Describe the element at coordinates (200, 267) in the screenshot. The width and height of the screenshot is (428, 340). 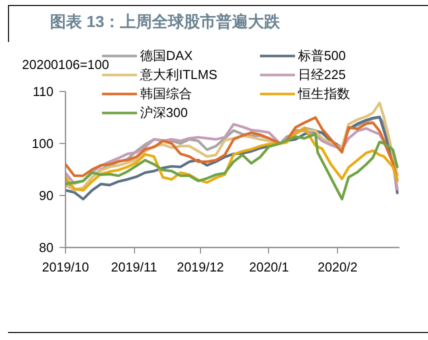
I see `x-tick-label: 2019/12` at that location.